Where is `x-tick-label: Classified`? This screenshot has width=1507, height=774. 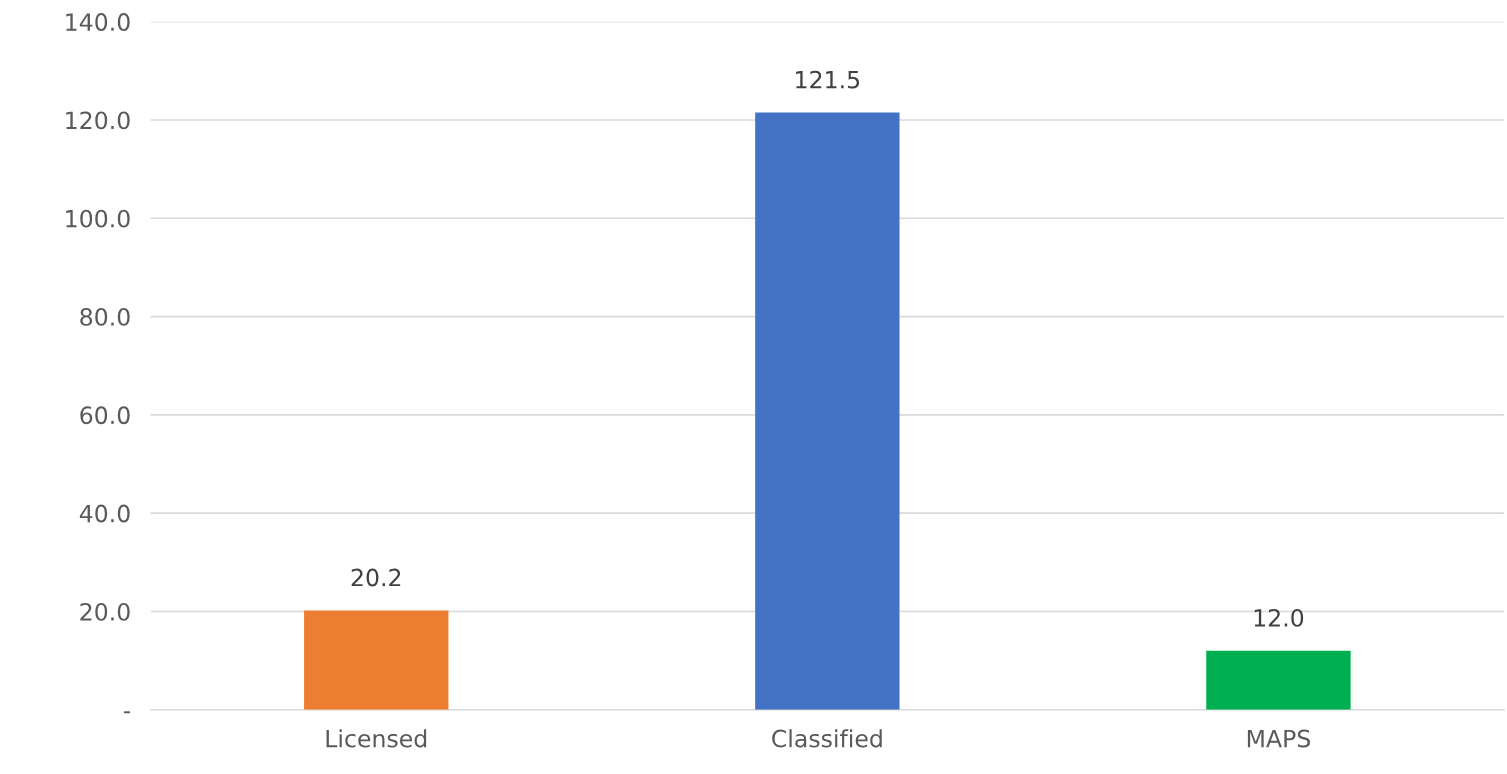
x-tick-label: Classified is located at coordinates (827, 738).